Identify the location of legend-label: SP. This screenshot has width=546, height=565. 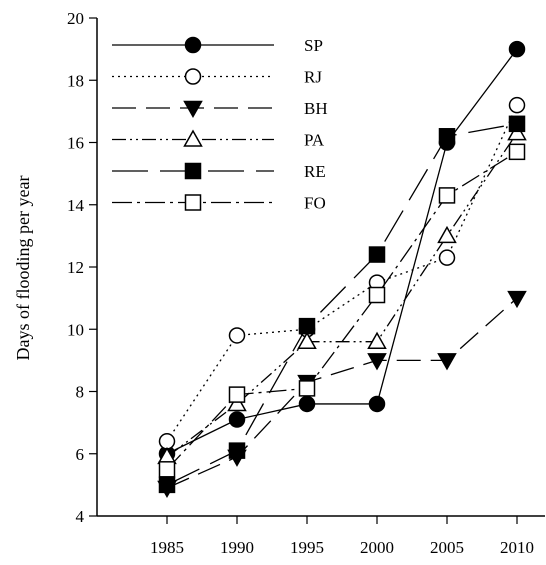
(313, 45).